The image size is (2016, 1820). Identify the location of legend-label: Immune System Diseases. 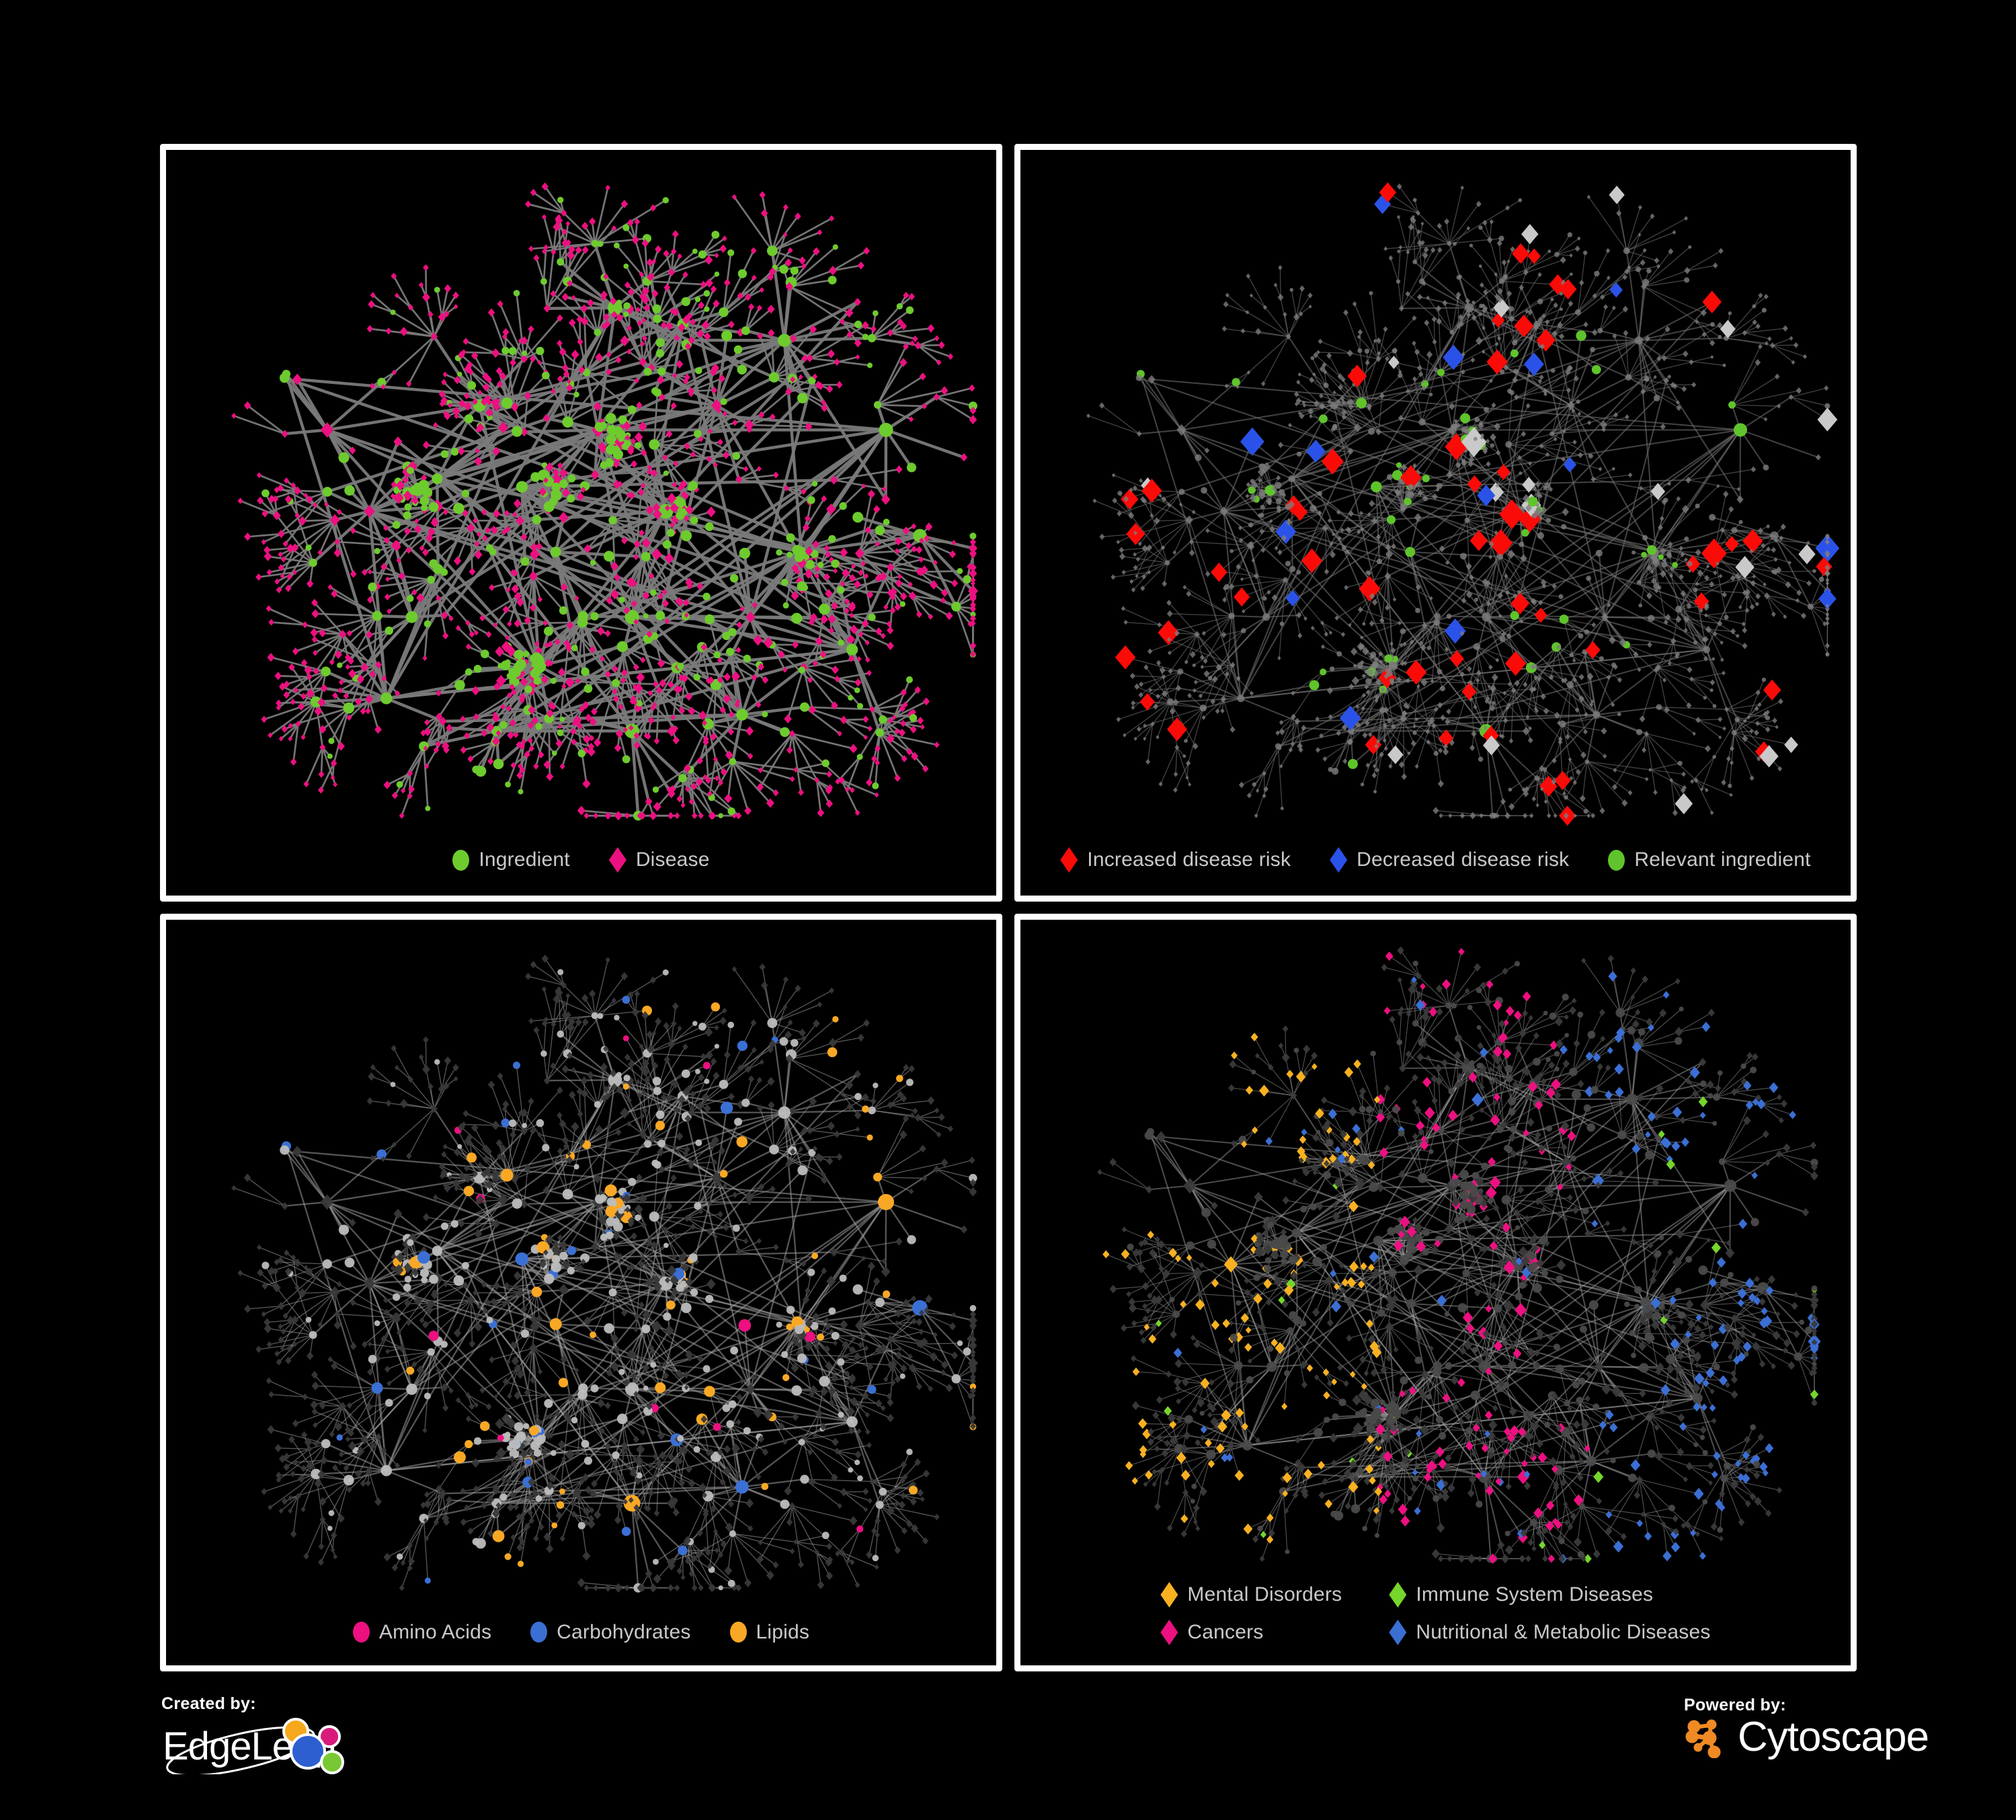
(1535, 1594).